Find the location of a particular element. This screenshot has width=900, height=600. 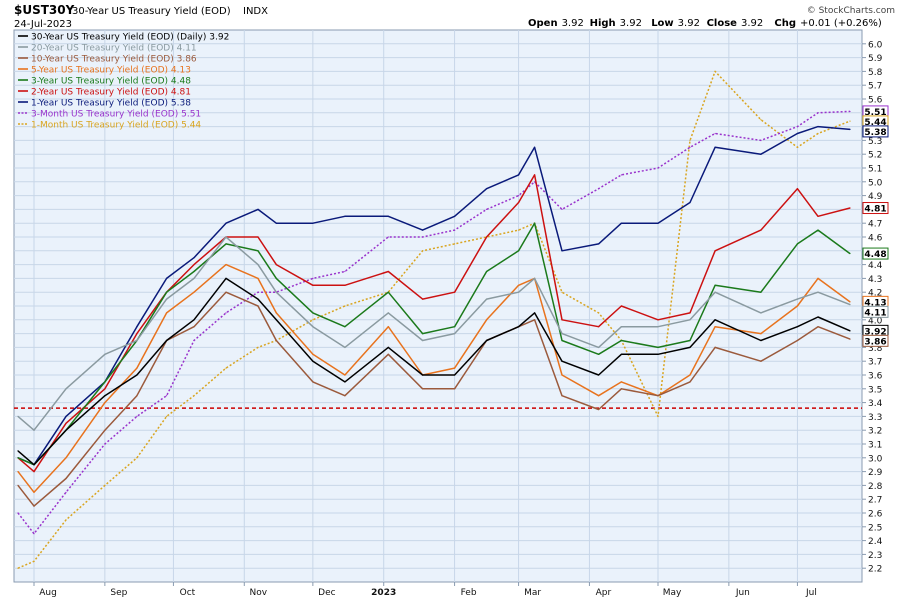

y-tick-label: 2.7 is located at coordinates (875, 501).